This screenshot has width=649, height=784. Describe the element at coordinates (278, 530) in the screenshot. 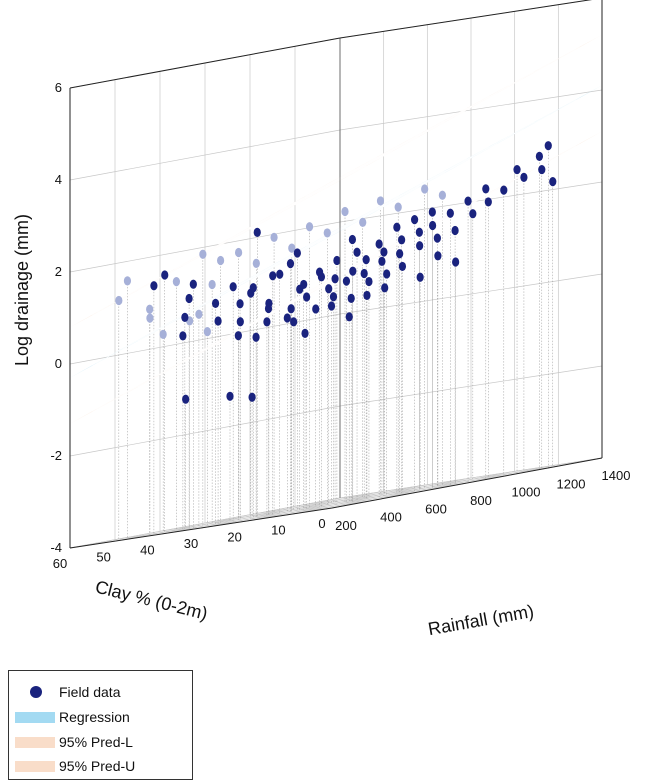

I see `y-tick-label: 10` at that location.